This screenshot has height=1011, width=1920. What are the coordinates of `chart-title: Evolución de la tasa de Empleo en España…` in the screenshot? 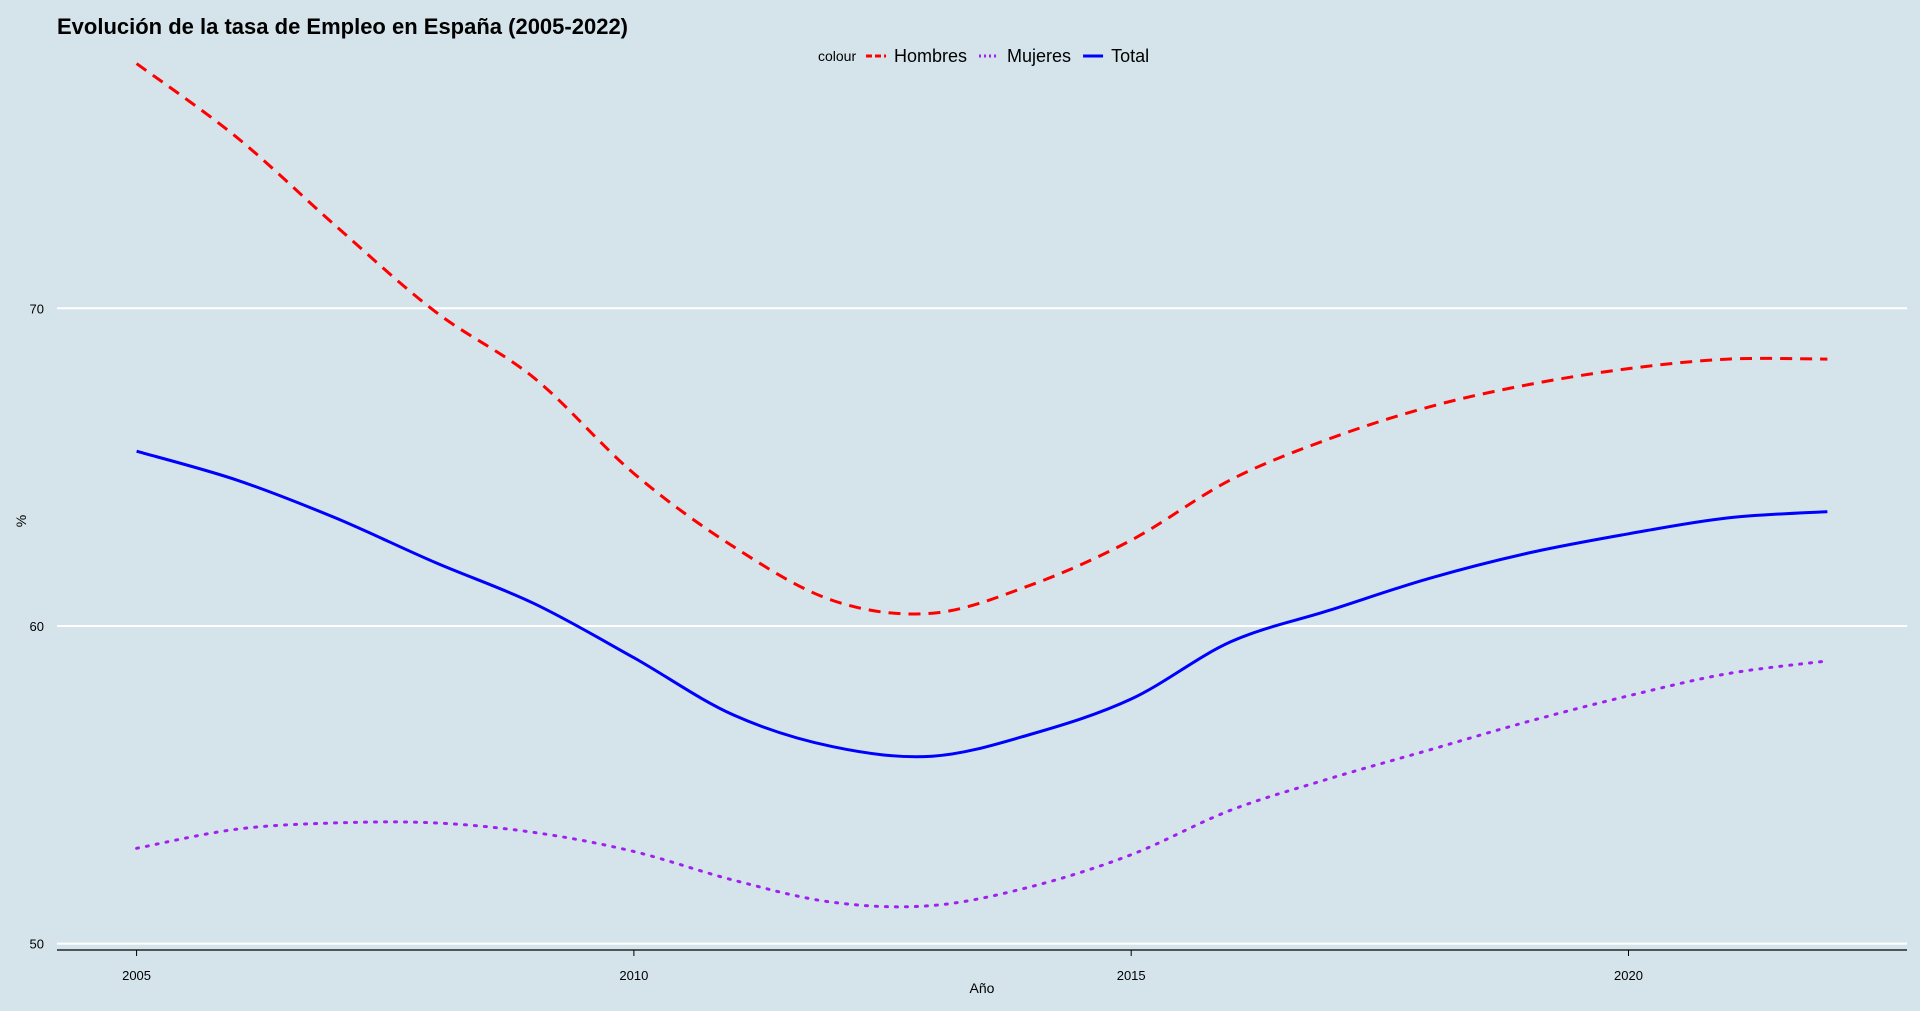 It's located at (342, 26).